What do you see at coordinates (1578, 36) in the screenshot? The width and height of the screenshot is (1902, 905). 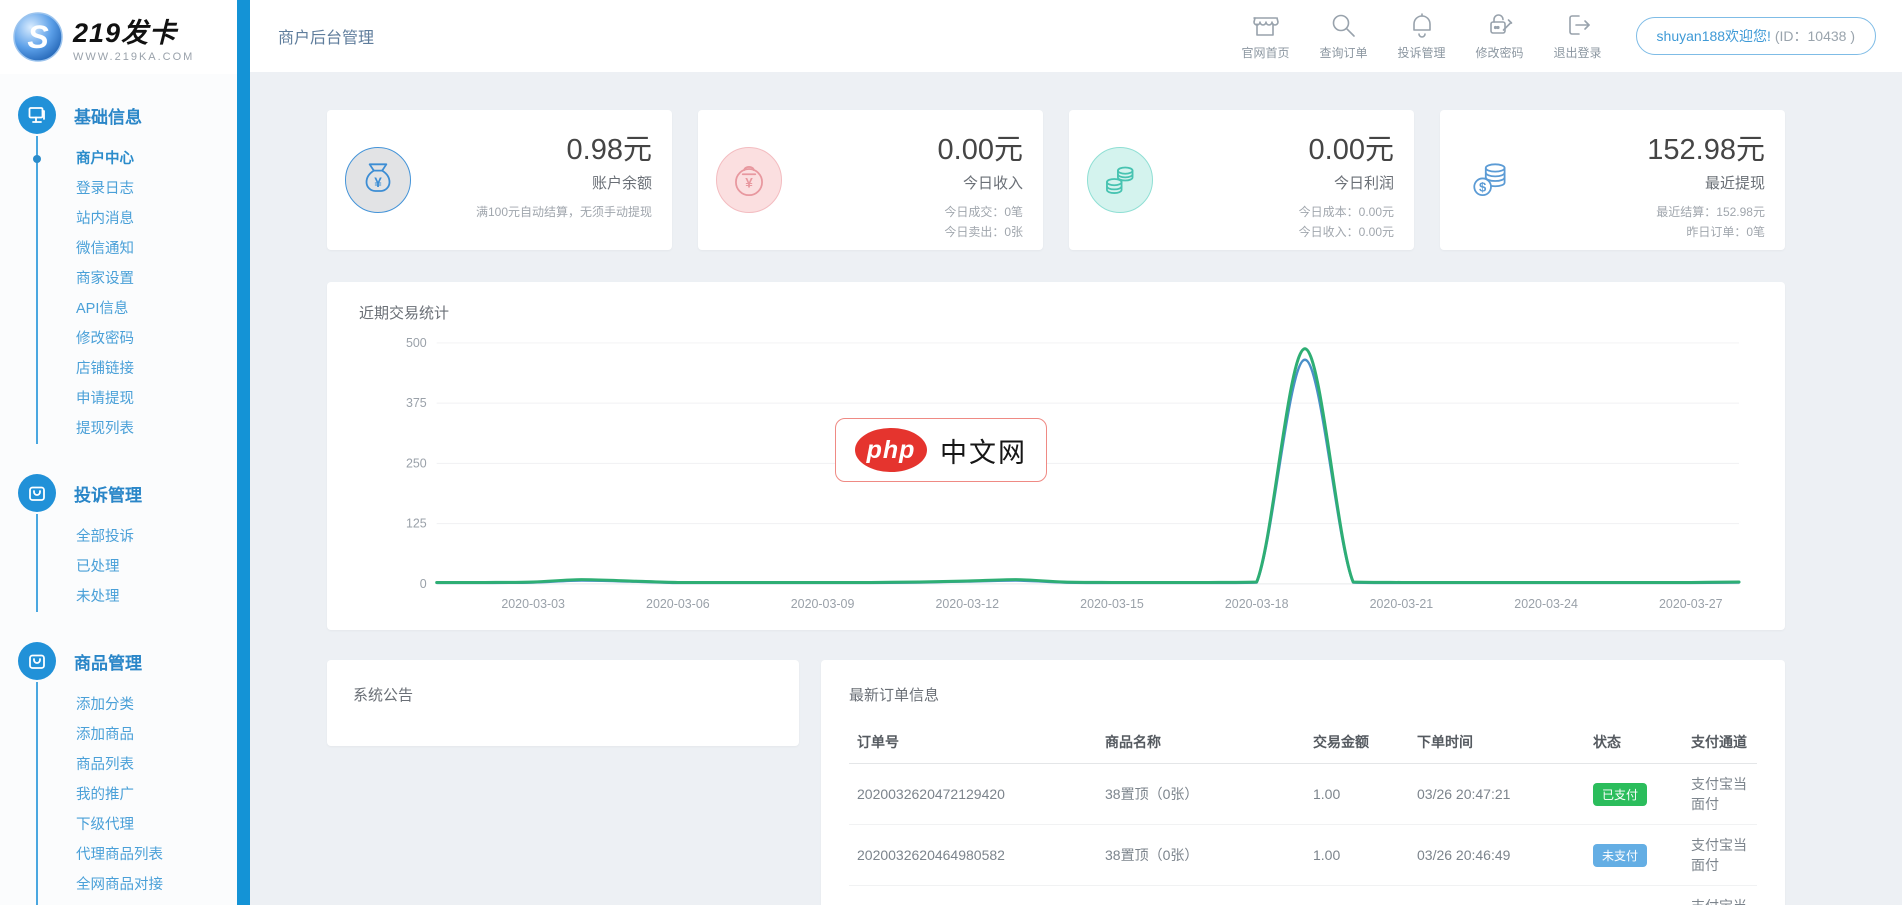 I see `topnav-logout: 退出登录` at bounding box center [1578, 36].